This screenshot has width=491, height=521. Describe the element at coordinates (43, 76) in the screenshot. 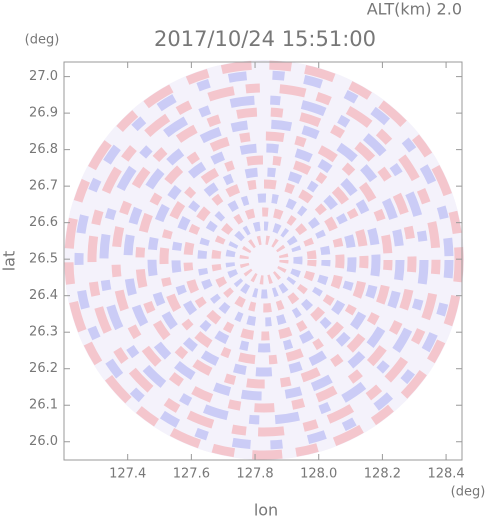

I see `y-tick-label: 27.0` at that location.